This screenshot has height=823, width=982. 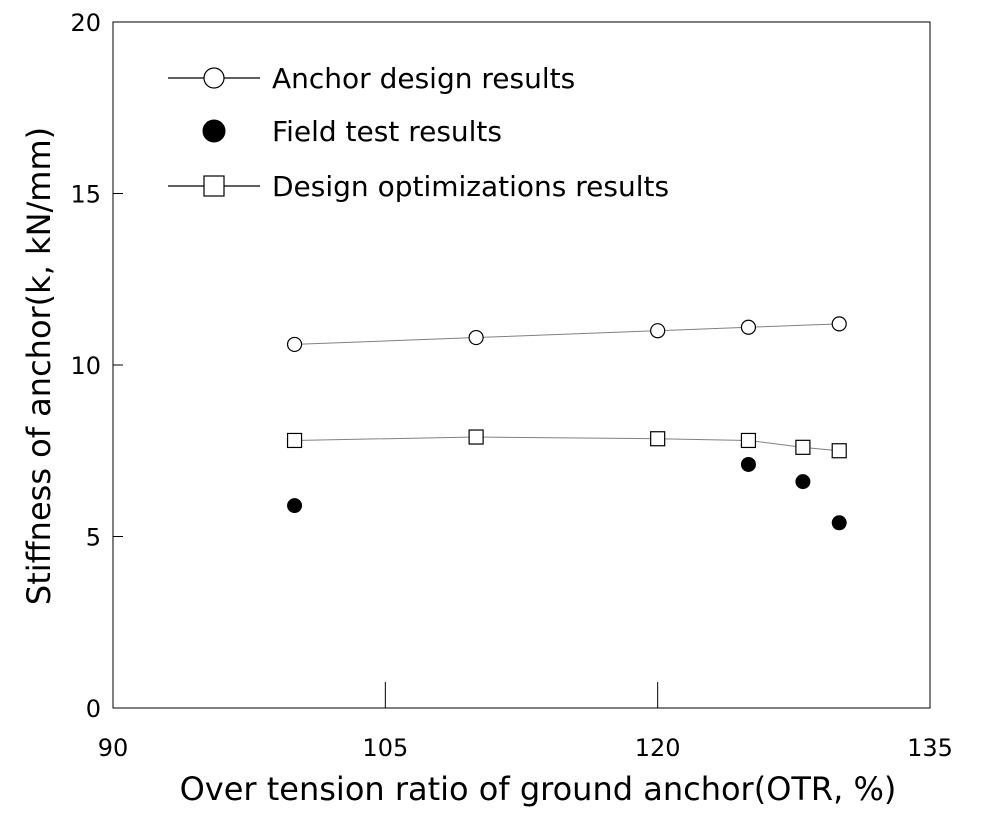 I want to click on legend-label-0: Anchor design results, so click(x=423, y=78).